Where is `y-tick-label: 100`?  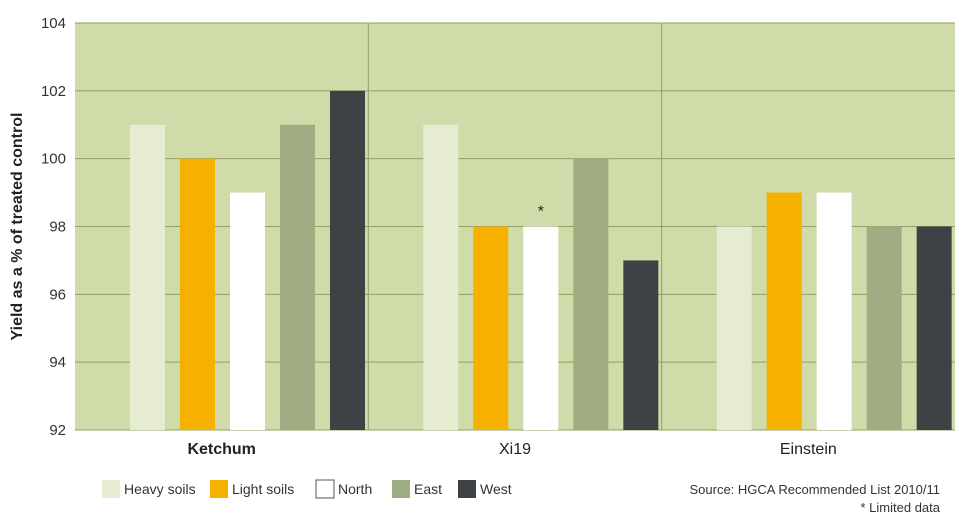
y-tick-label: 100 is located at coordinates (53, 159).